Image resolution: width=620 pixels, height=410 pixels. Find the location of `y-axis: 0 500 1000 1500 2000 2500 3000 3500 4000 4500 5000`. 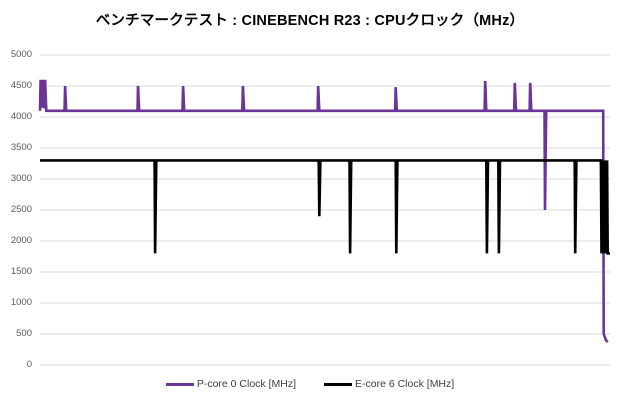

y-axis: 0 500 1000 1500 2000 2500 3000 3500 4000 4500 5000 is located at coordinates (17, 205).